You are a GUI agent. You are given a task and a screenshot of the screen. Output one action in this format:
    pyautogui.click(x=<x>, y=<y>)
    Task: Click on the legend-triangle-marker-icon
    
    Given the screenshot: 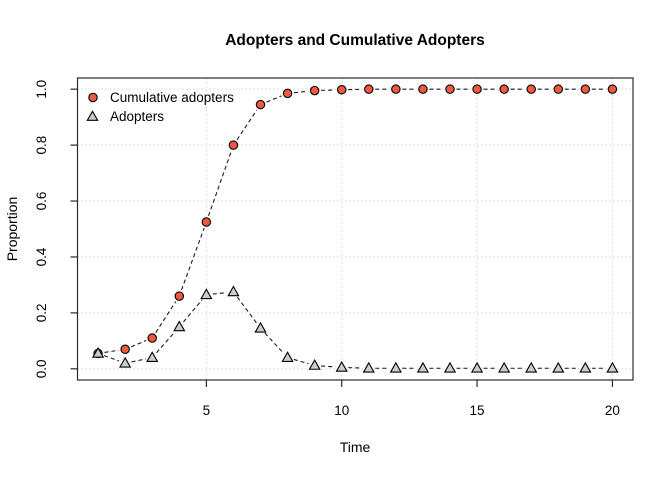 What is the action you would take?
    pyautogui.click(x=92, y=115)
    